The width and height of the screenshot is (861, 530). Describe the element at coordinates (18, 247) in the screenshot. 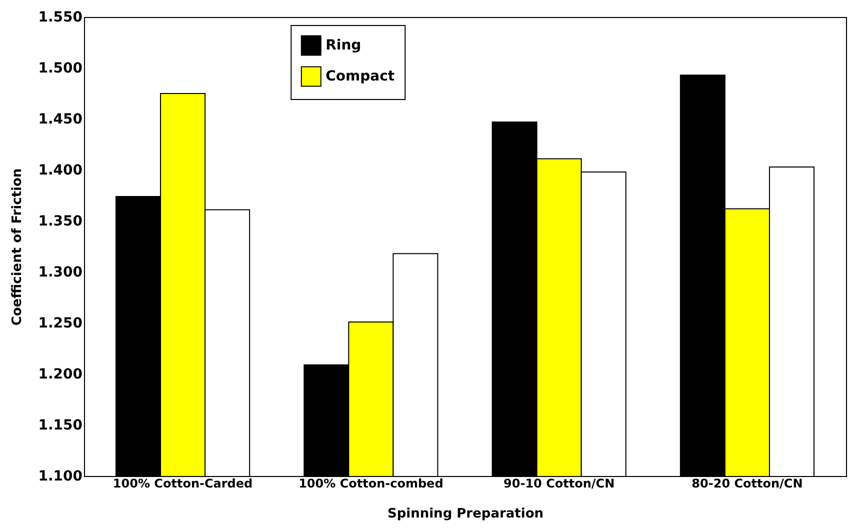

I see `y-axis-title: Coefficient of Friction` at that location.